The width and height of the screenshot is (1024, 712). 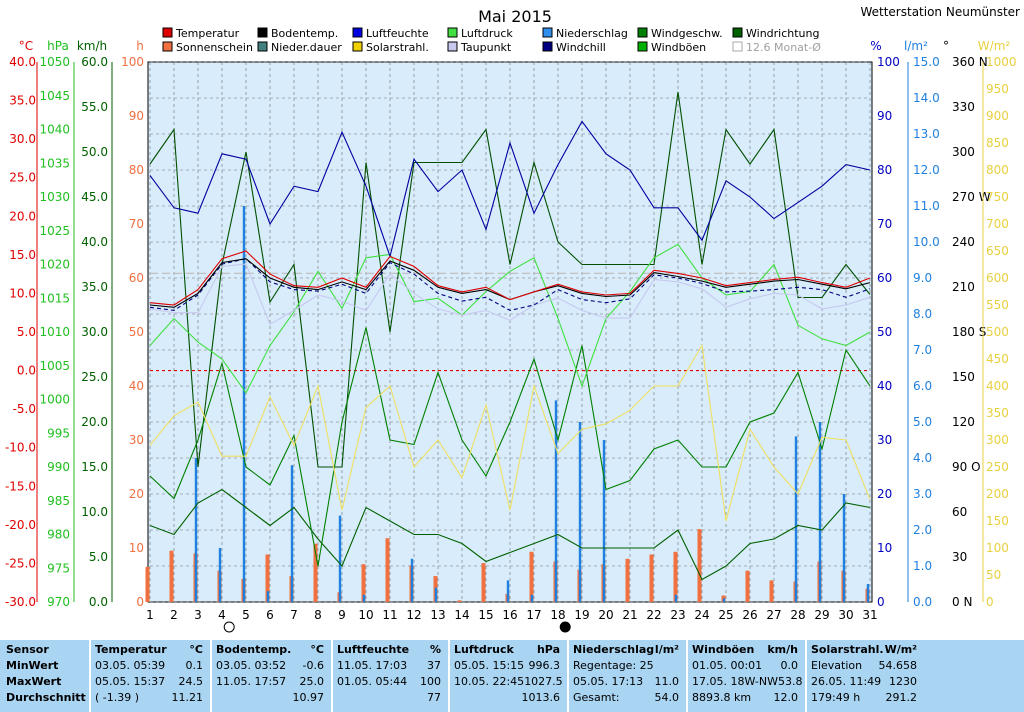 What do you see at coordinates (22, 293) in the screenshot?
I see `axis-tick-temp: 10.0` at bounding box center [22, 293].